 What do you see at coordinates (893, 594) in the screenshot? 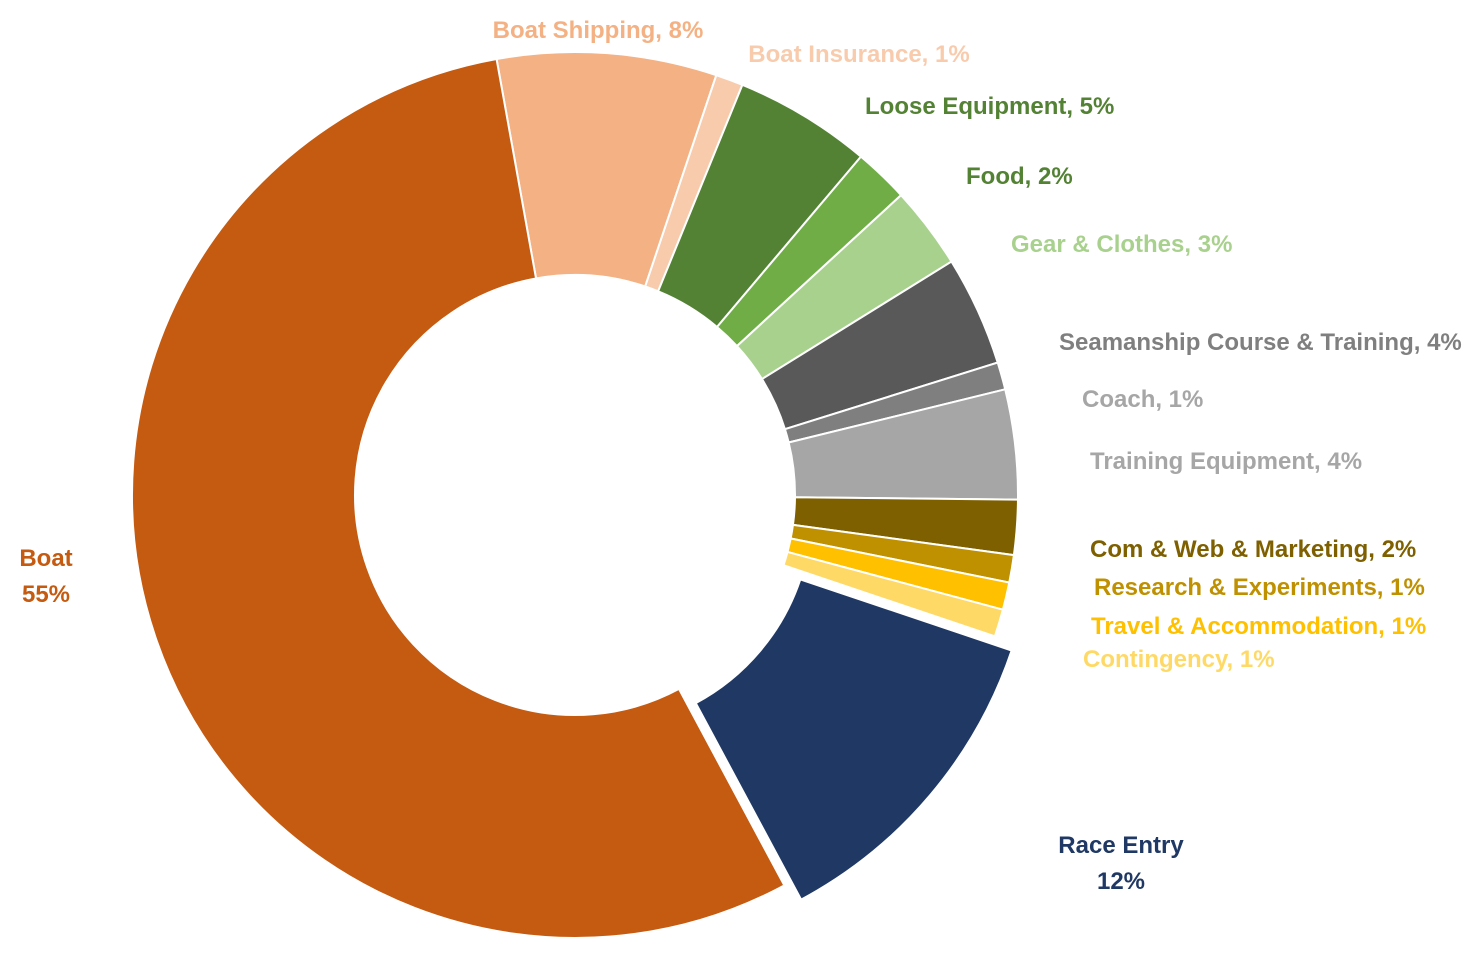
I see `slice-contingency` at bounding box center [893, 594].